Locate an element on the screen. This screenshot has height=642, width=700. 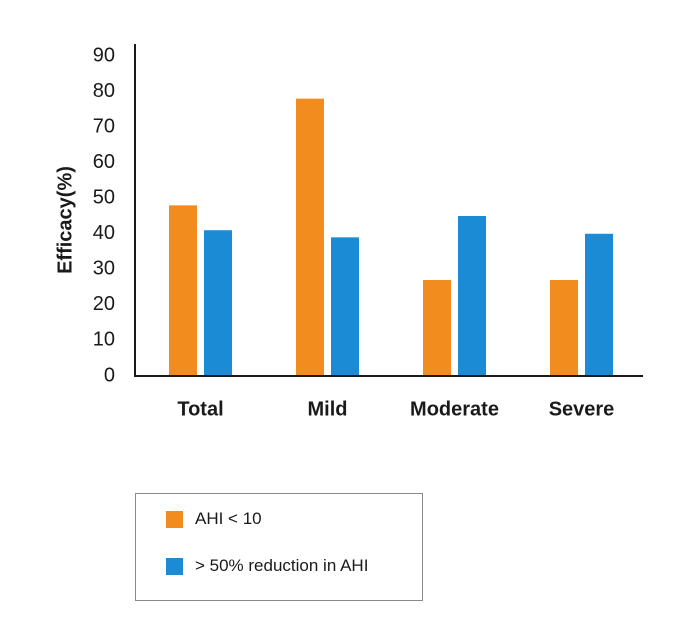
y-tick-label: 60 is located at coordinates (104, 162).